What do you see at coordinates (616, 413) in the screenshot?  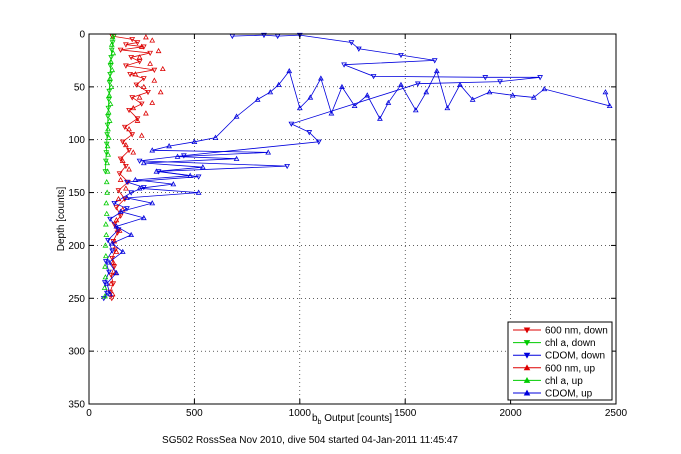 I see `x-tick-label: 2500` at bounding box center [616, 413].